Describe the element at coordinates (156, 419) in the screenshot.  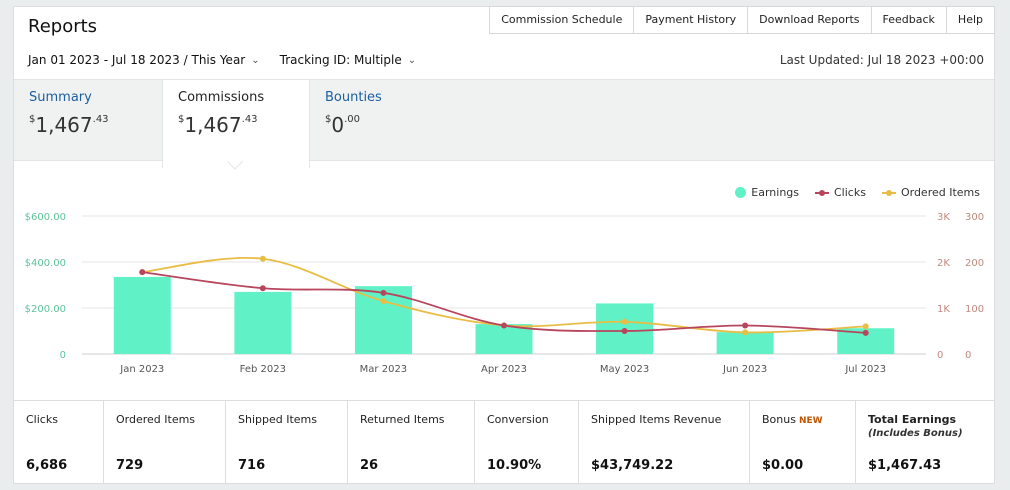
I see `summary-label: Ordered Items` at that location.